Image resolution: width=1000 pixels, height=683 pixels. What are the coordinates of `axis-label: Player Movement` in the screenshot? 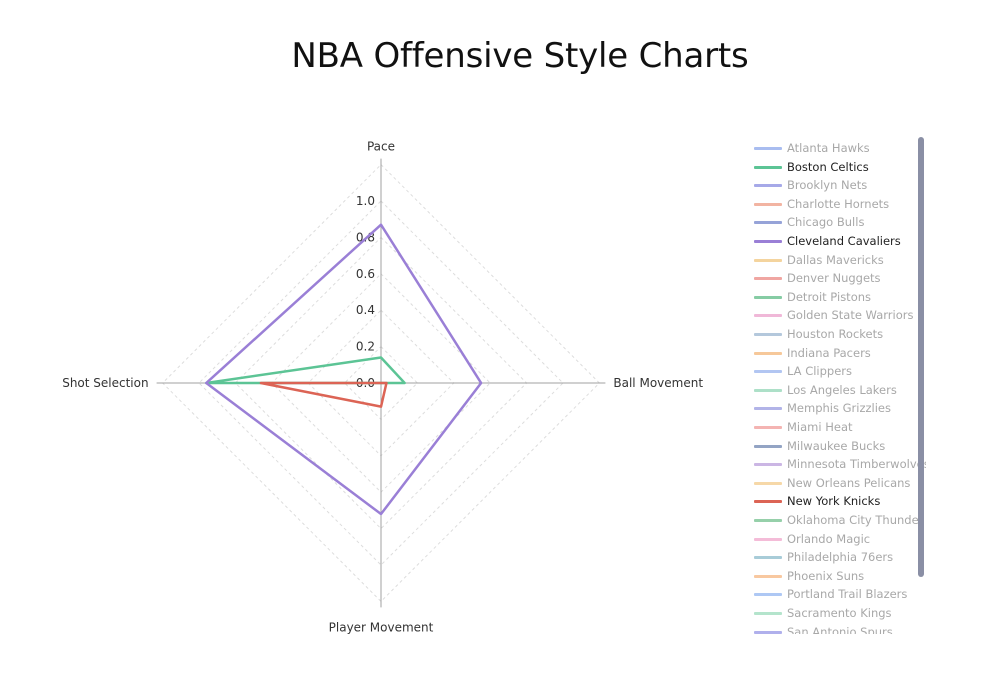 It's located at (381, 627).